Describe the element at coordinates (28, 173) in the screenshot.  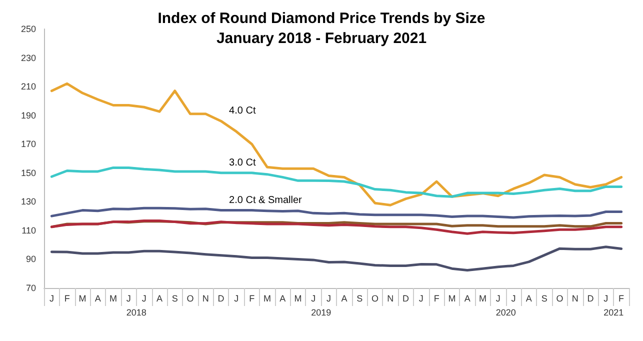
I see `y-tick-label: 150` at that location.